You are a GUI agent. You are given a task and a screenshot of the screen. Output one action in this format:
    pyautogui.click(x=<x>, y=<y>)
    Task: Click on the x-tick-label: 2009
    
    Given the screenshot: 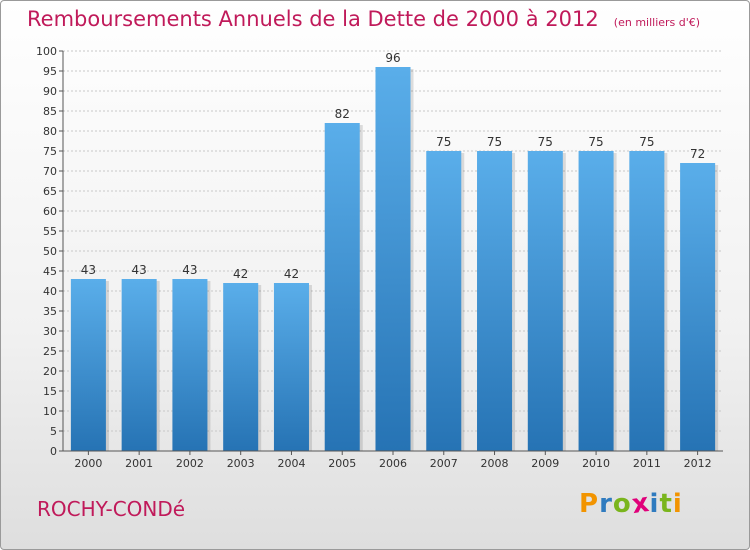 What is the action you would take?
    pyautogui.click(x=545, y=463)
    